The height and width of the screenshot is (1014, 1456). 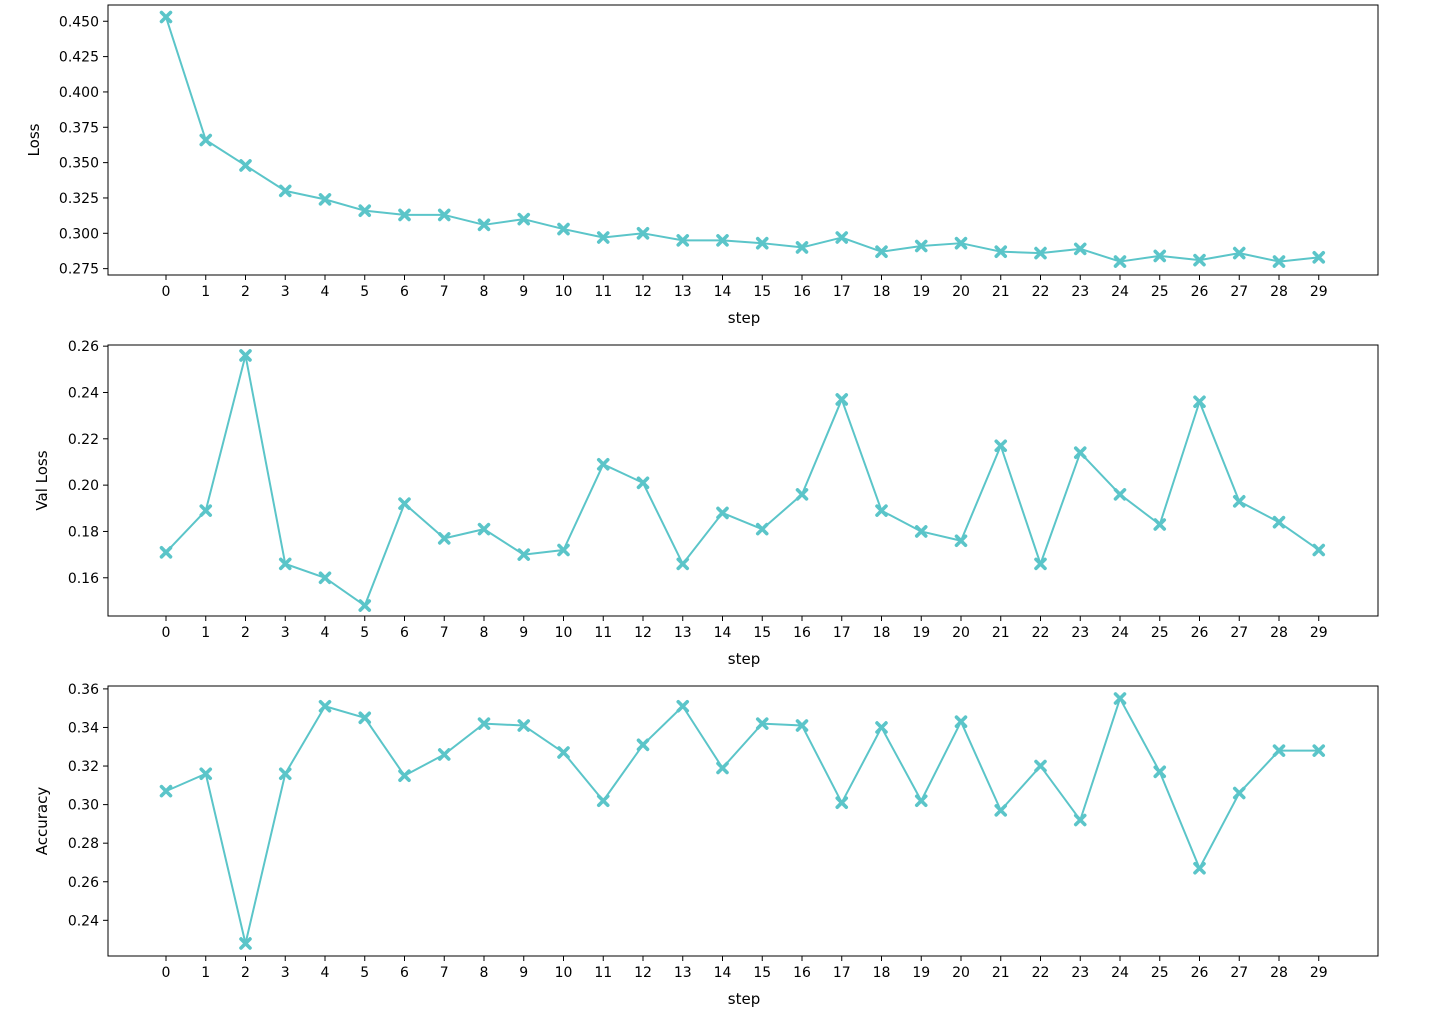 I want to click on x-tick-label: 25, so click(x=1160, y=292).